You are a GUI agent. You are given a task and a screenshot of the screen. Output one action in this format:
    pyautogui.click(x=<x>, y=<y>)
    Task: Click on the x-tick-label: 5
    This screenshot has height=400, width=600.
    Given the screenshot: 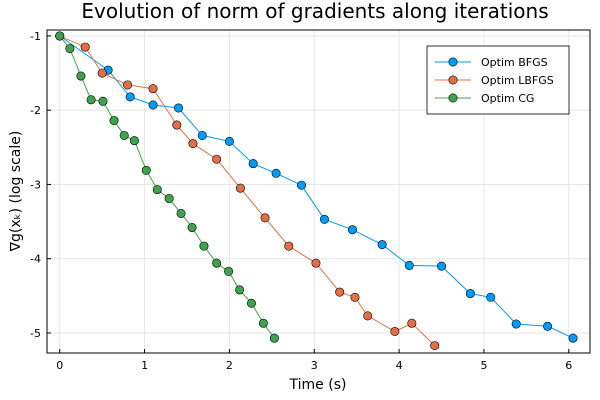 What is the action you would take?
    pyautogui.click(x=483, y=365)
    